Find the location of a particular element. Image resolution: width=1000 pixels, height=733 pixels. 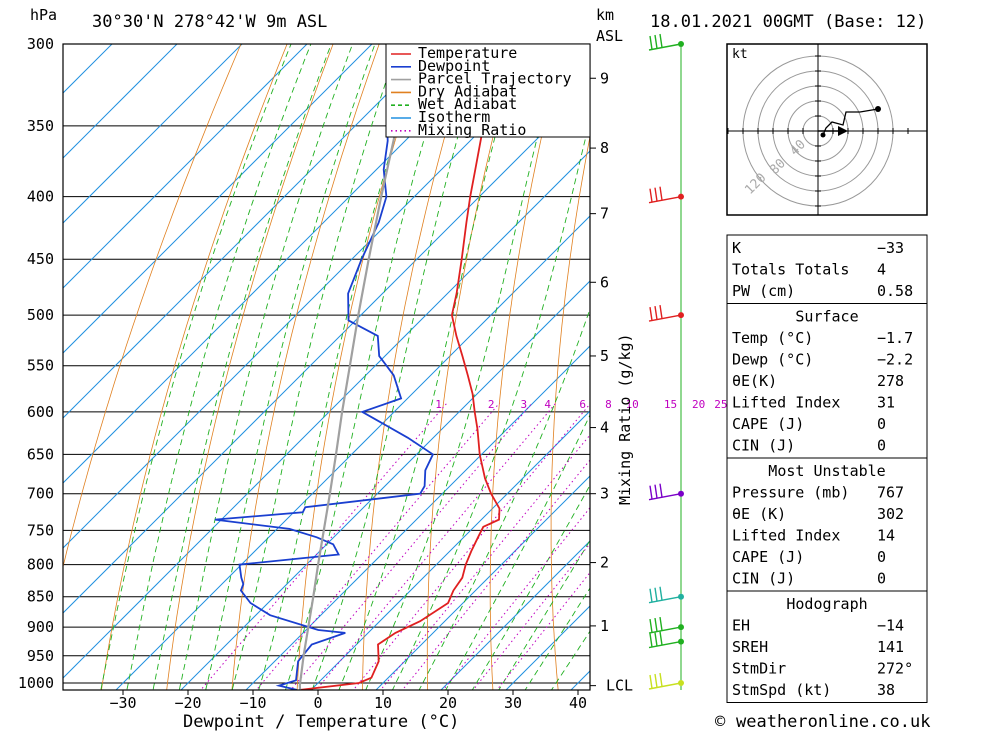

indices-label: PW (cm) is located at coordinates (763, 291).